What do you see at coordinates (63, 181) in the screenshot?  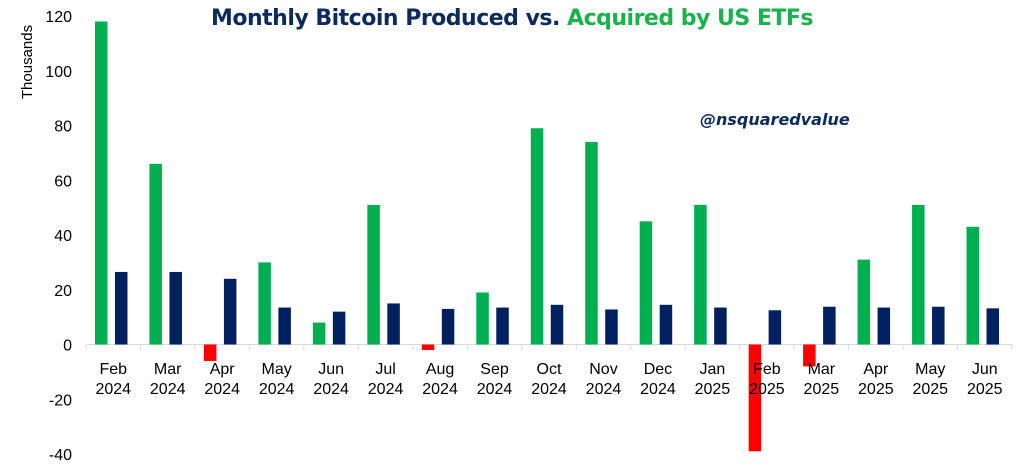 I see `y-tick-label: 60` at bounding box center [63, 181].